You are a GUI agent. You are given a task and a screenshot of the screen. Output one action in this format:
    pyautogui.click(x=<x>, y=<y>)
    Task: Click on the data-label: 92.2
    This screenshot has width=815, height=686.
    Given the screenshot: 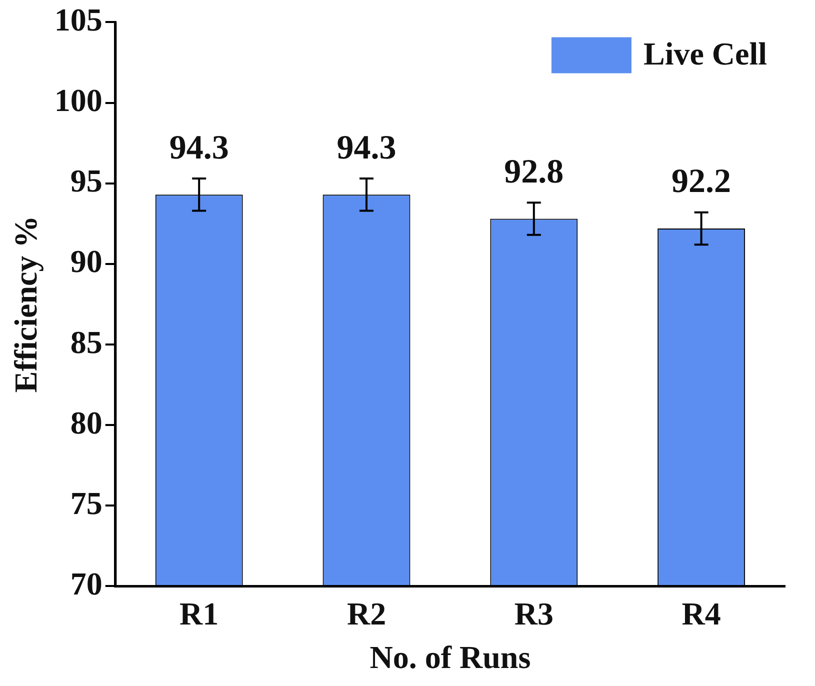 What is the action you would take?
    pyautogui.click(x=702, y=181)
    